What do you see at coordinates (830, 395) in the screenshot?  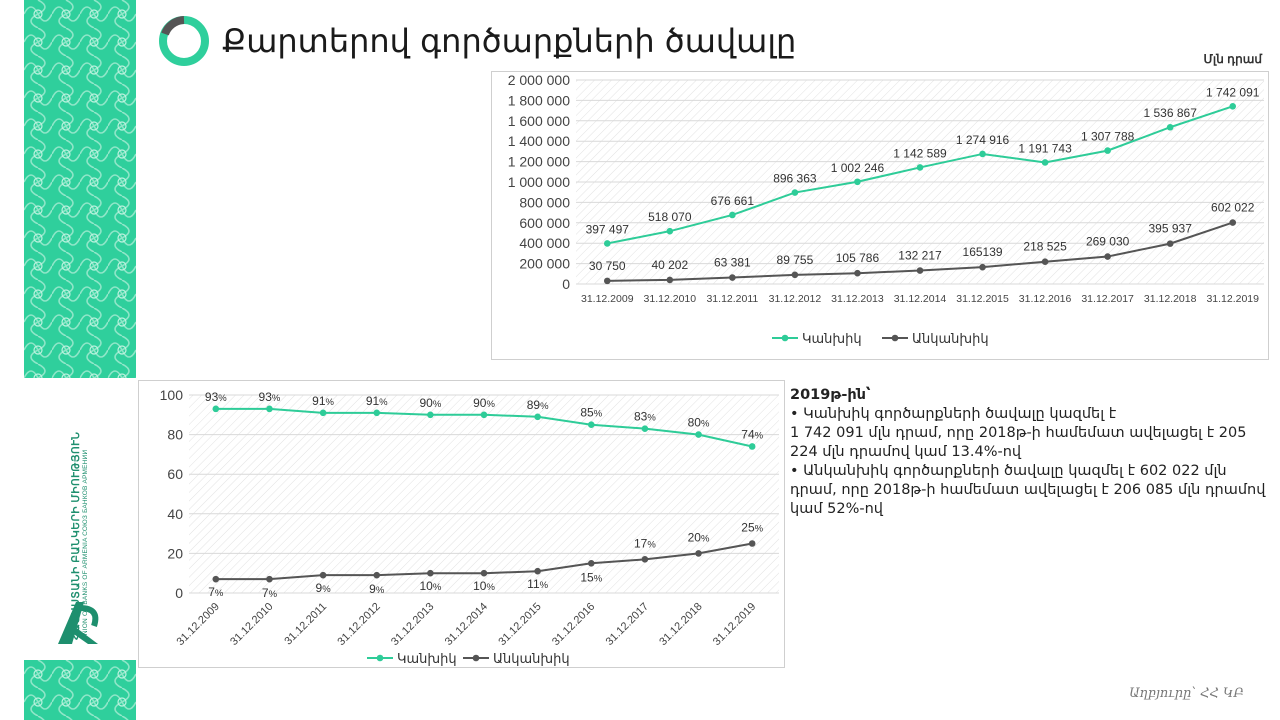 I see `note-heading: 2019թ-ին՝` at bounding box center [830, 395].